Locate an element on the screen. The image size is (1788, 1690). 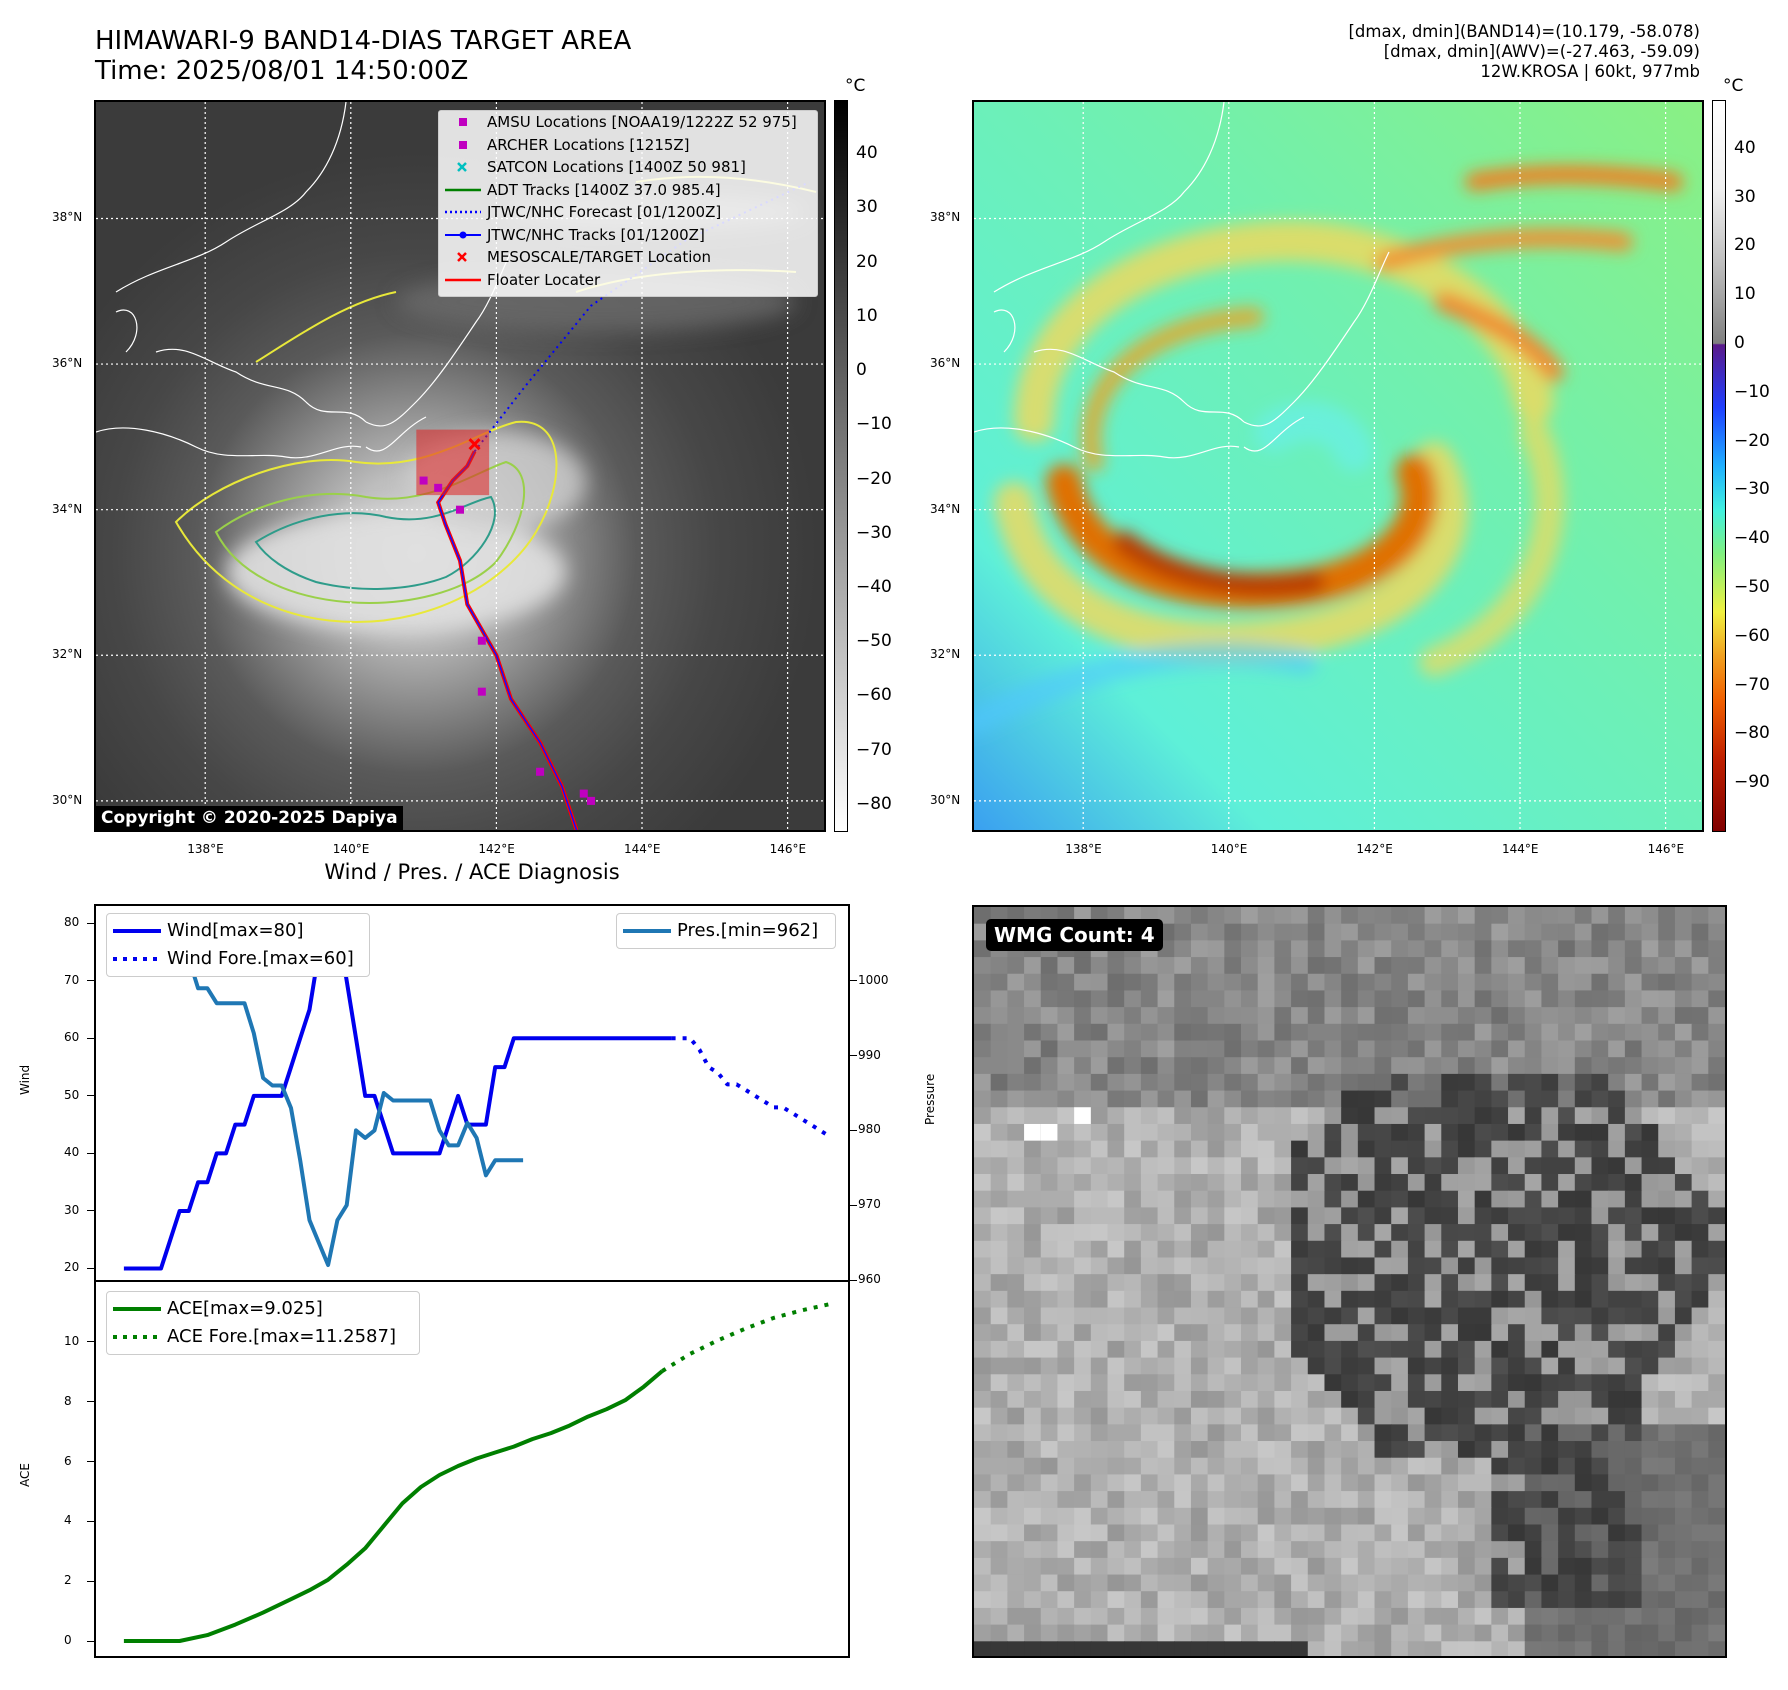
wind-forecast-legend-item: Wind Fore.[max=60] is located at coordinates (233, 958).